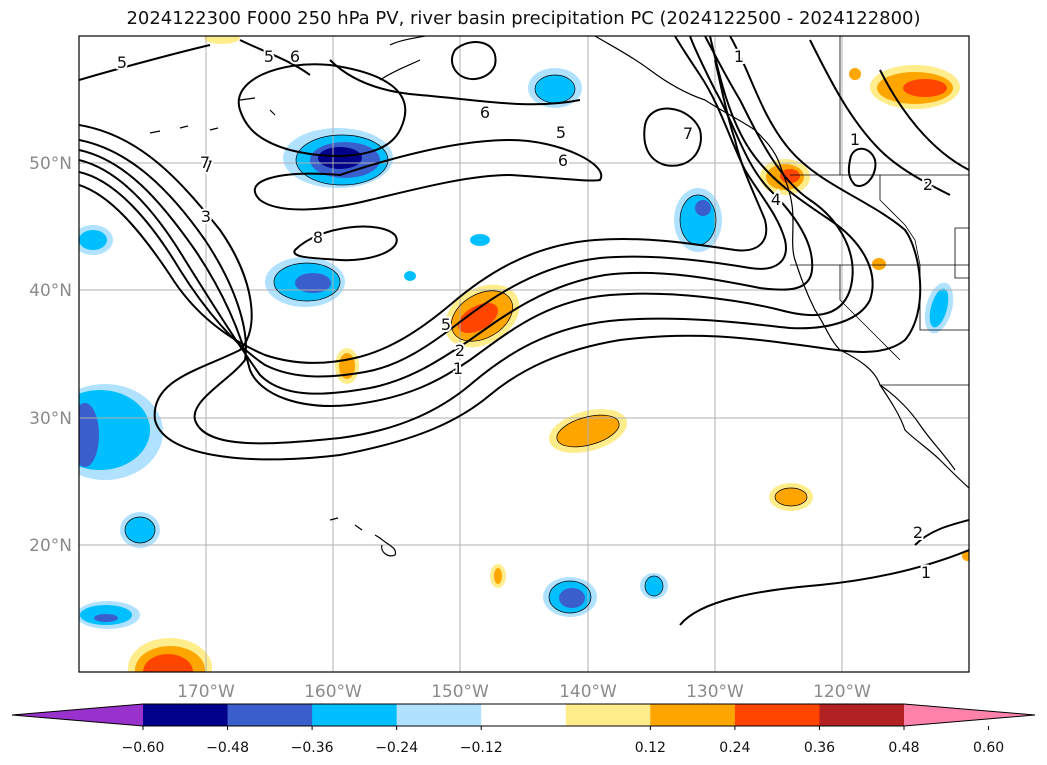 The height and width of the screenshot is (765, 1047). I want to click on colorbar-tick-label: −0.12, so click(481, 748).